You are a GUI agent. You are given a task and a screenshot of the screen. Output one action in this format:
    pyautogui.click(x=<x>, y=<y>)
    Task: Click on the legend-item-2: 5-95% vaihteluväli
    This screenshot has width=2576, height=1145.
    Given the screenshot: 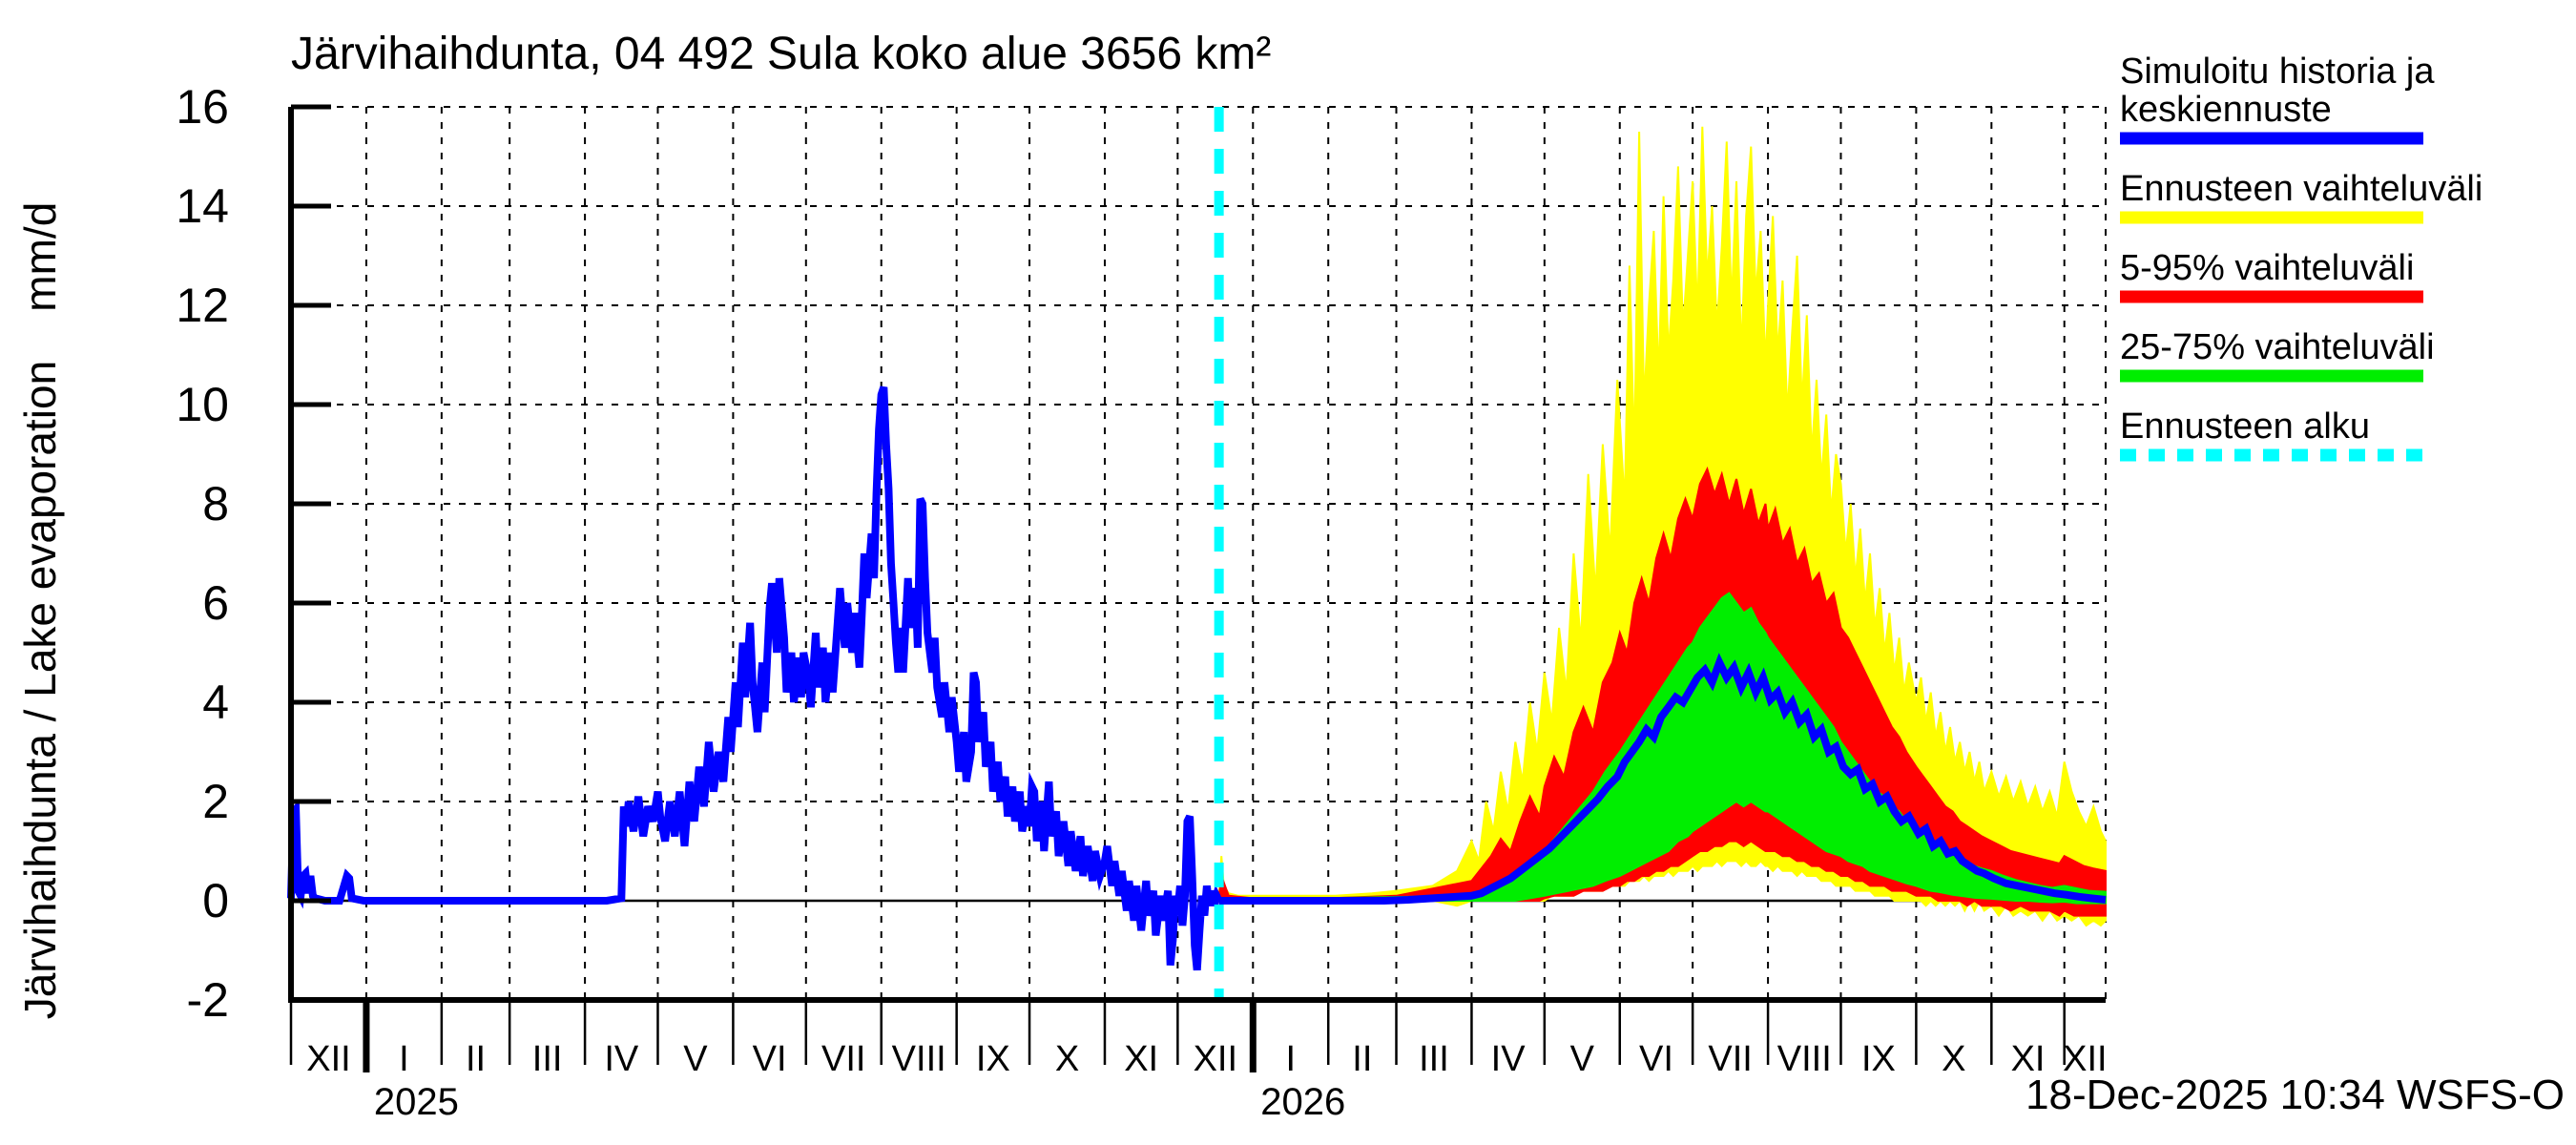 What is the action you would take?
    pyautogui.click(x=2271, y=275)
    